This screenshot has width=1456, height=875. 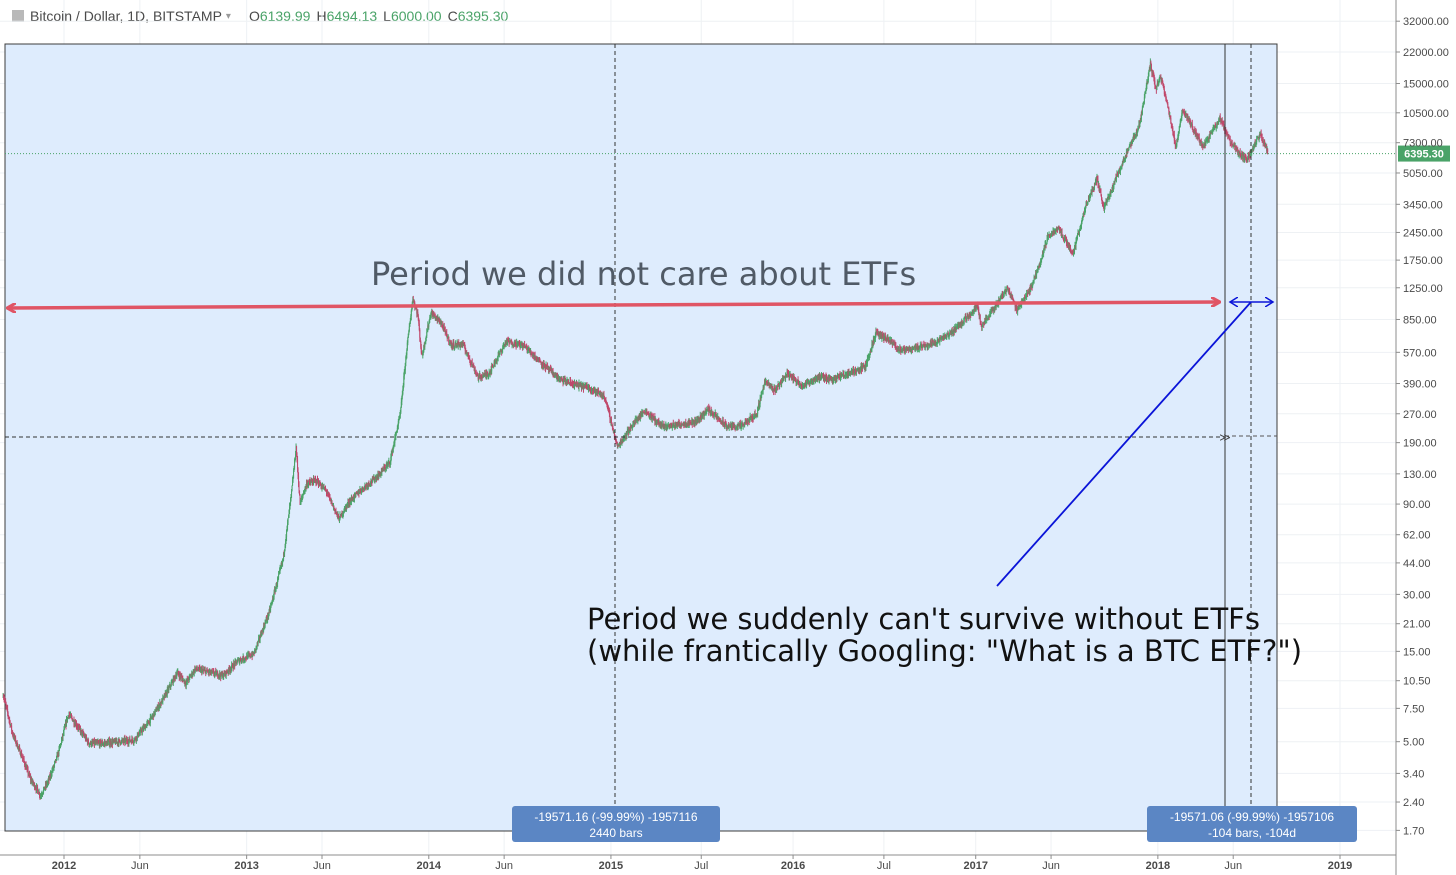 I want to click on close-value: 6395.30, so click(x=483, y=16).